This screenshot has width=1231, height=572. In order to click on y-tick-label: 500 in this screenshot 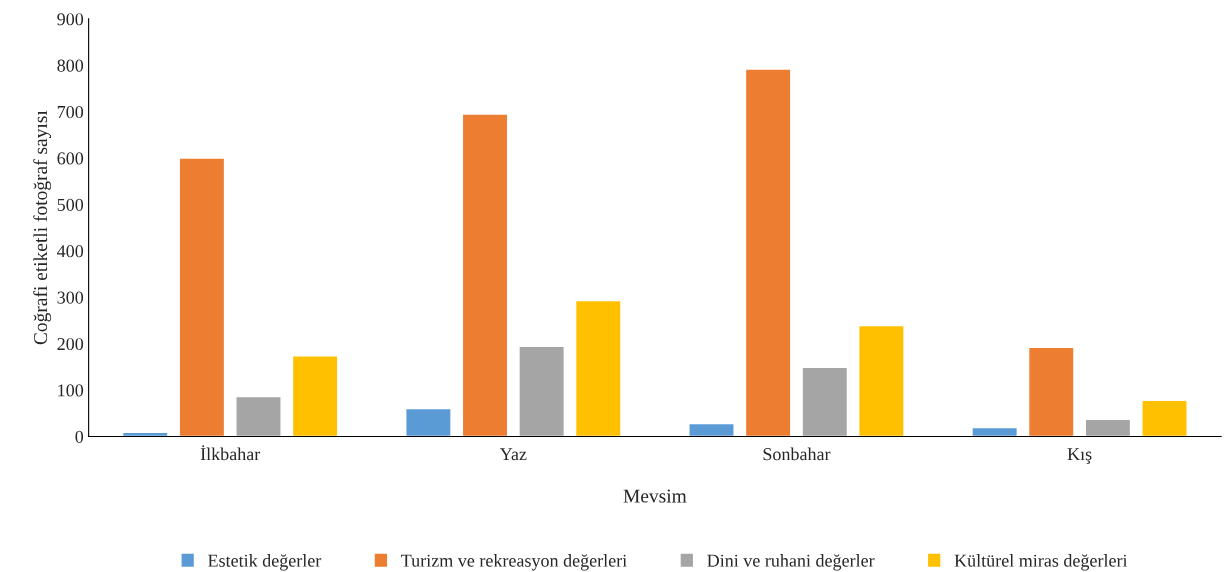, I will do `click(70, 204)`.